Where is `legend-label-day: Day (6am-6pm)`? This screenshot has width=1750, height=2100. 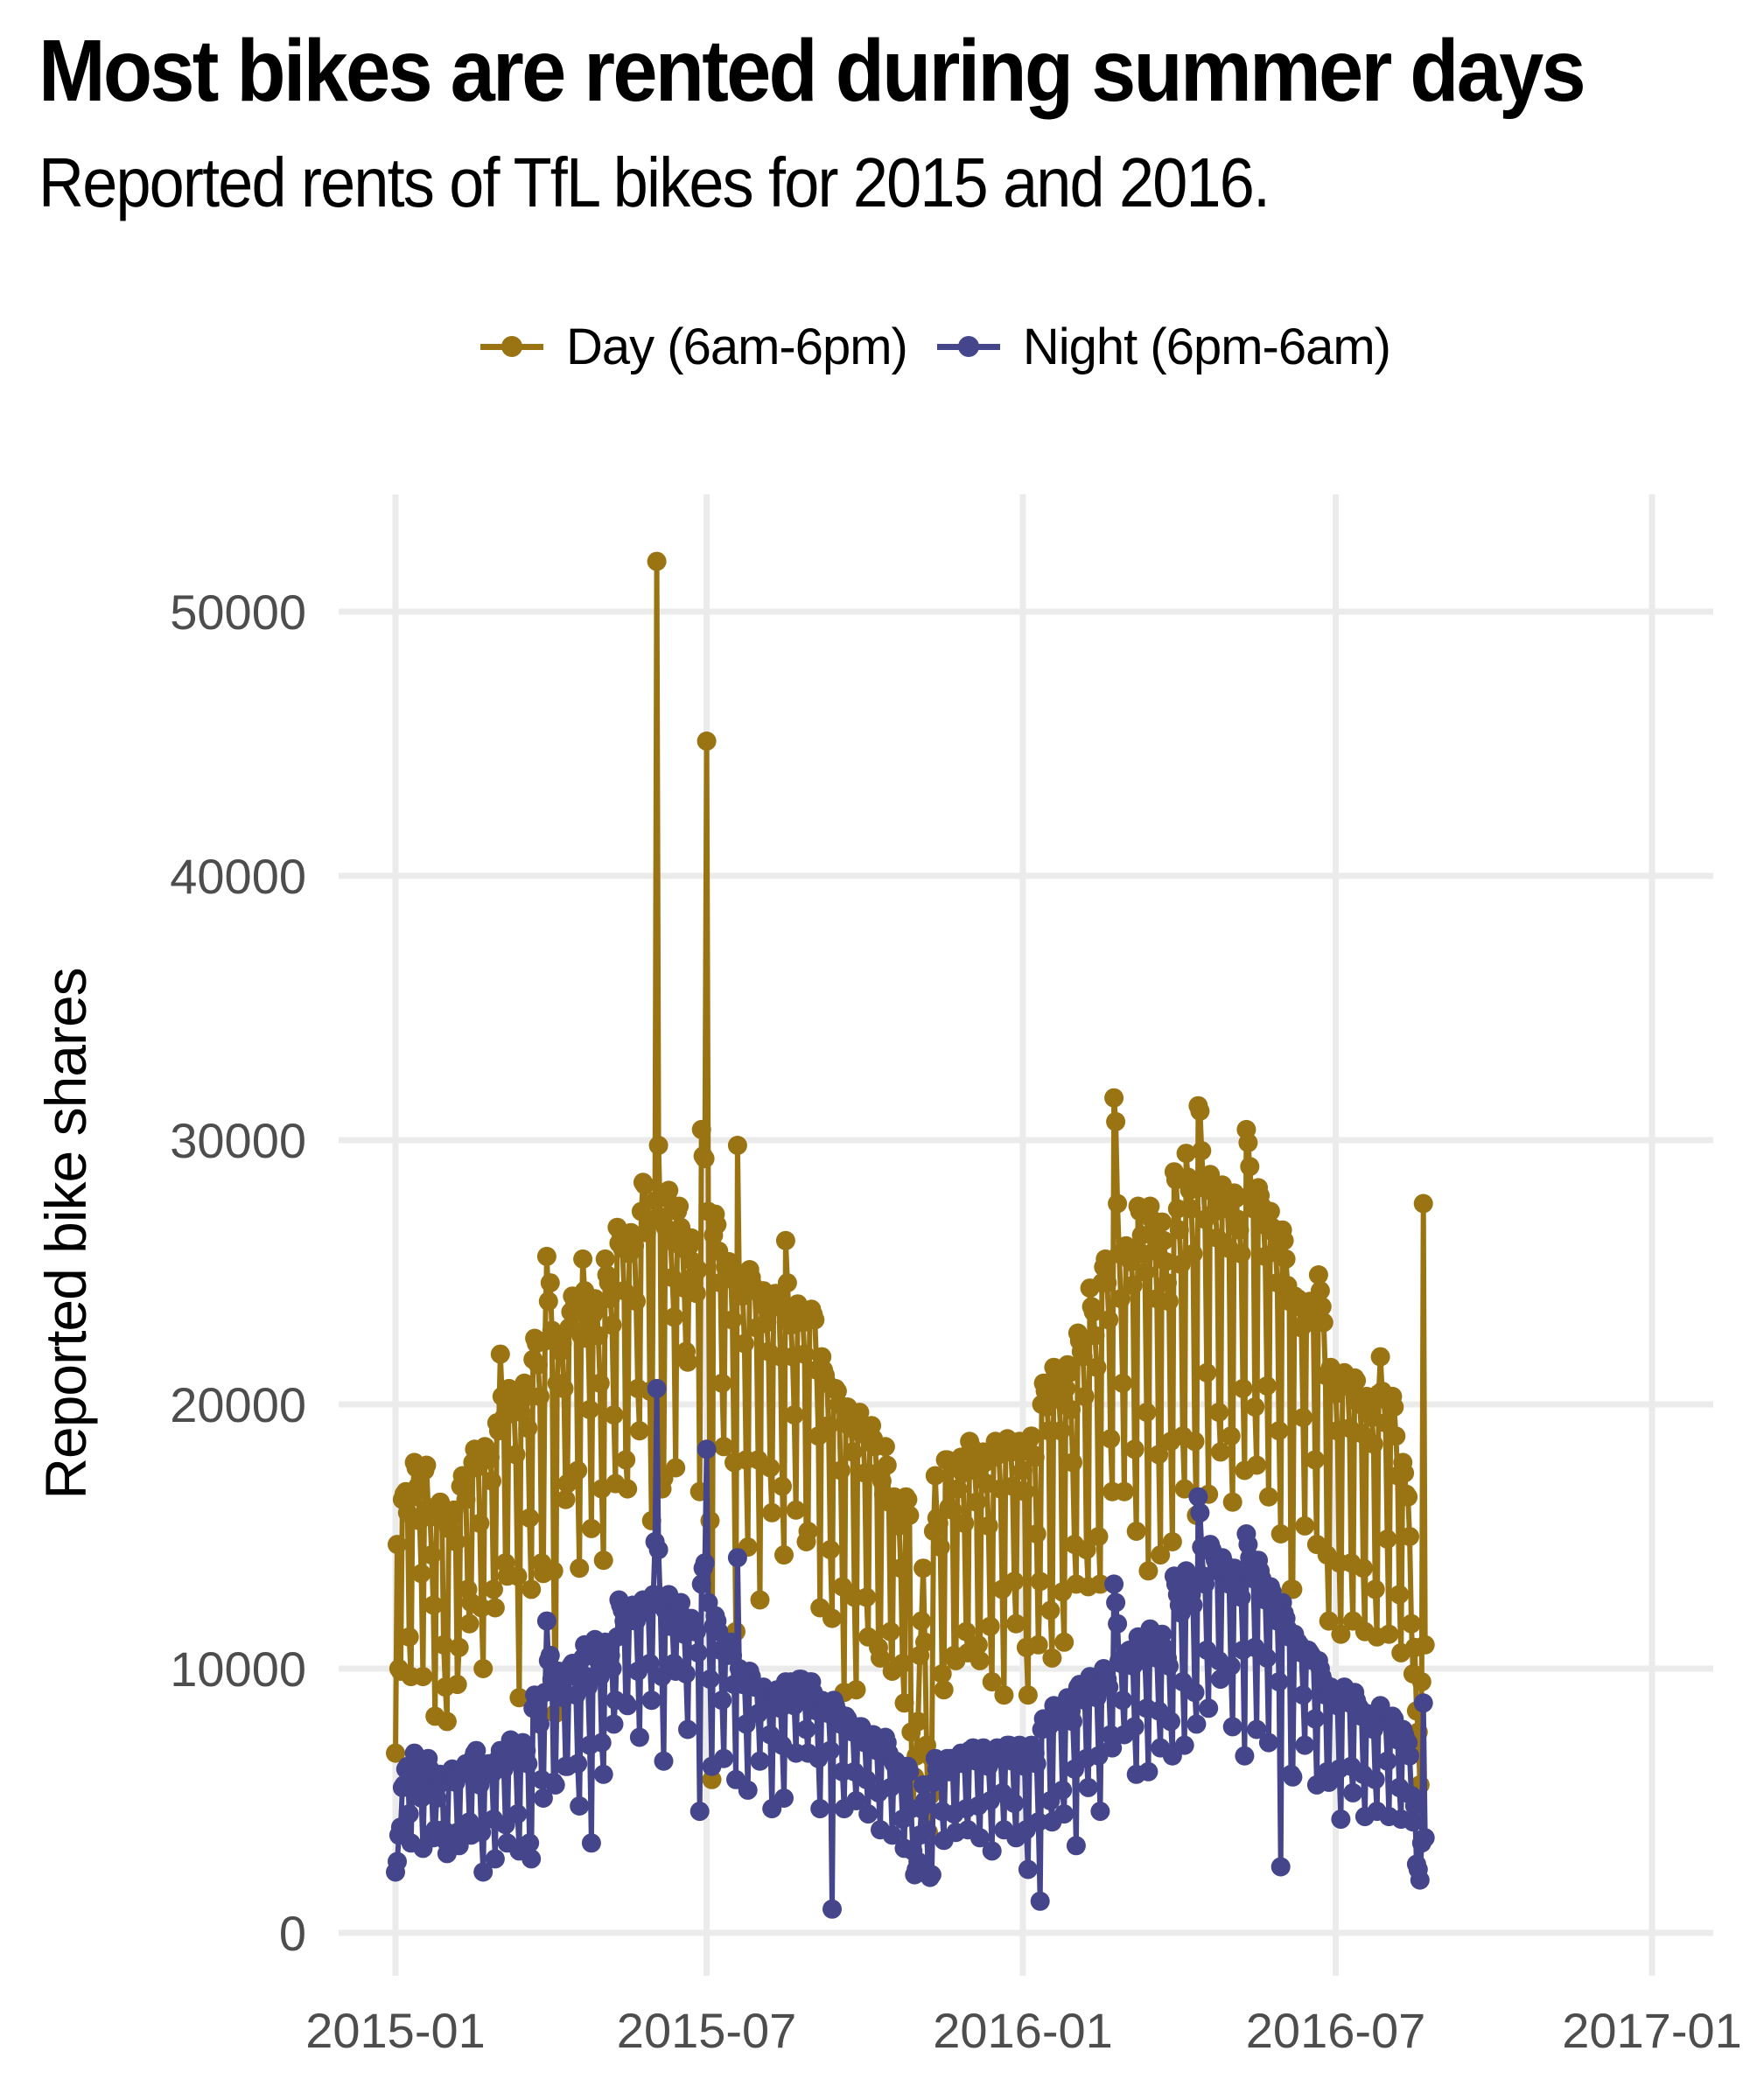 legend-label-day: Day (6am-6pm) is located at coordinates (737, 346).